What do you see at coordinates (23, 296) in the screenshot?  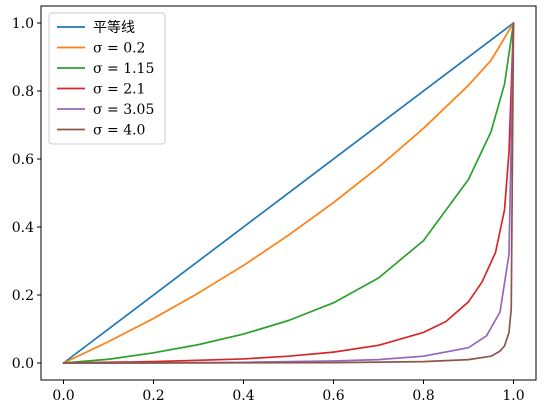 I see `y-tick-label: 0.2` at bounding box center [23, 296].